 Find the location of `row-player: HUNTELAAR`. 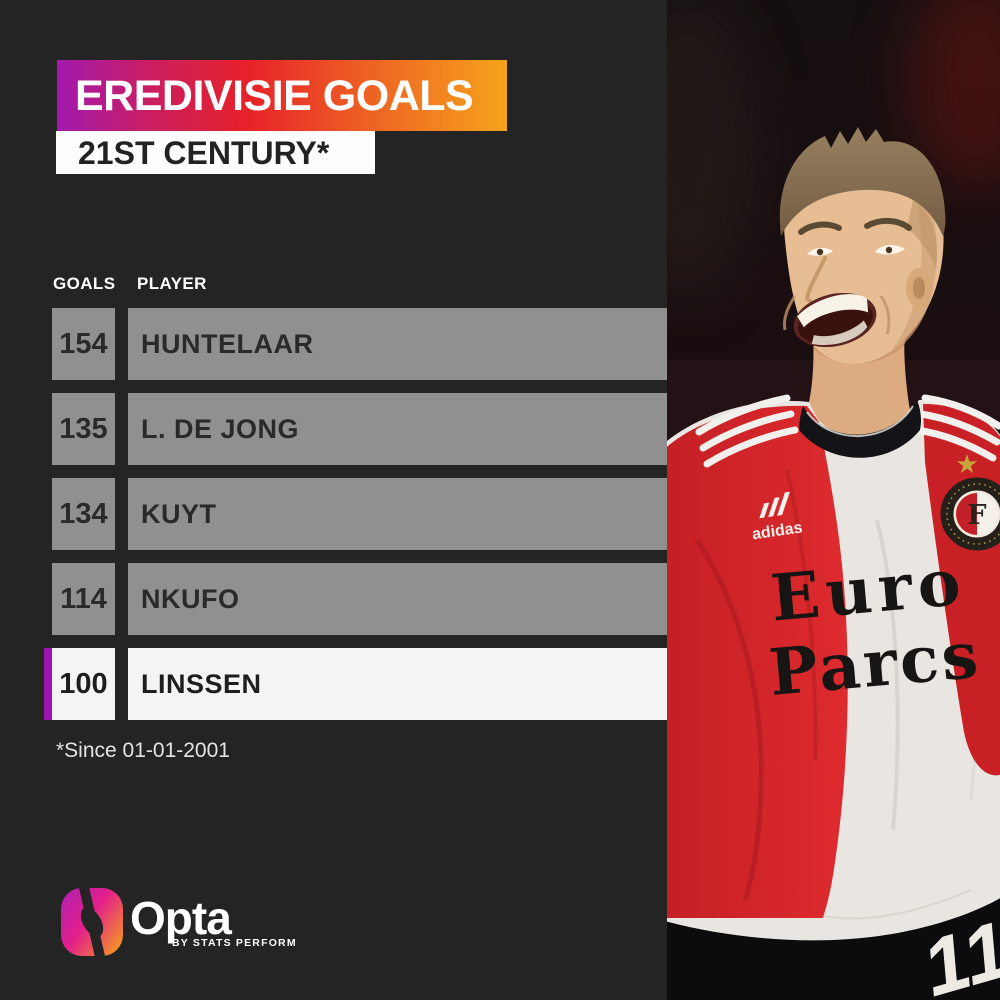

row-player: HUNTELAAR is located at coordinates (397, 344).